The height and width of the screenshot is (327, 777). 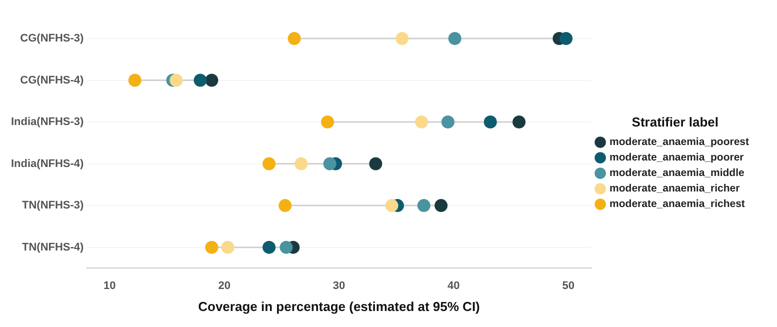 I want to click on x-tick-label: 10, so click(x=110, y=286).